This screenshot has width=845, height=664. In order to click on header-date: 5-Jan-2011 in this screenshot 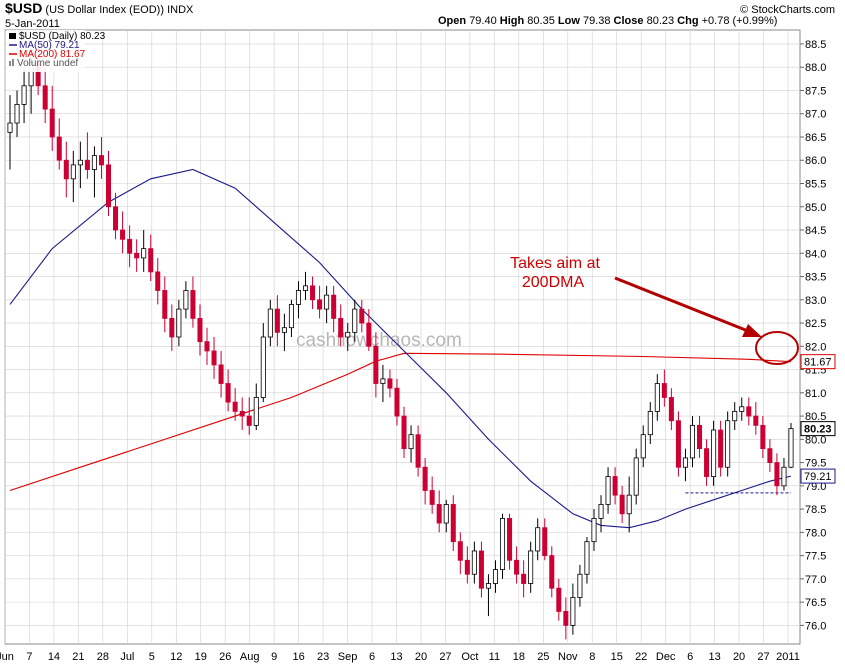, I will do `click(32, 24)`.